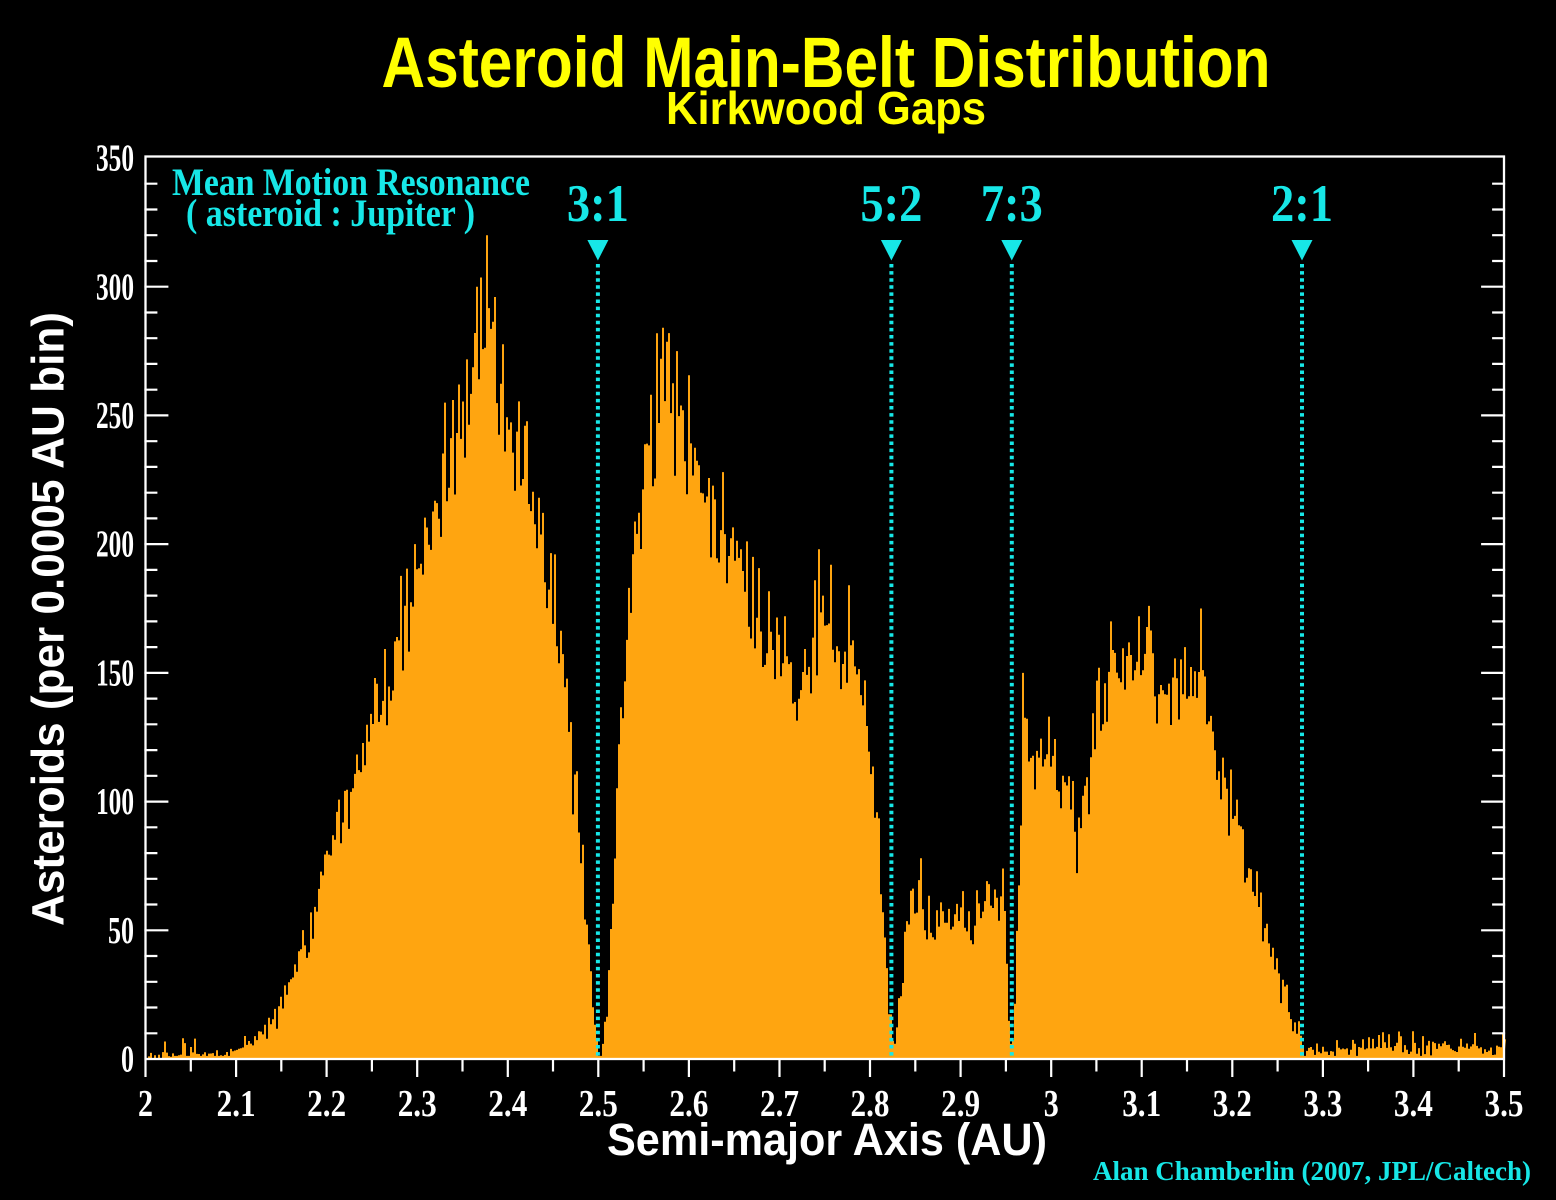 This screenshot has height=1200, width=1556. I want to click on svg-text: 2.2, so click(326, 1104).